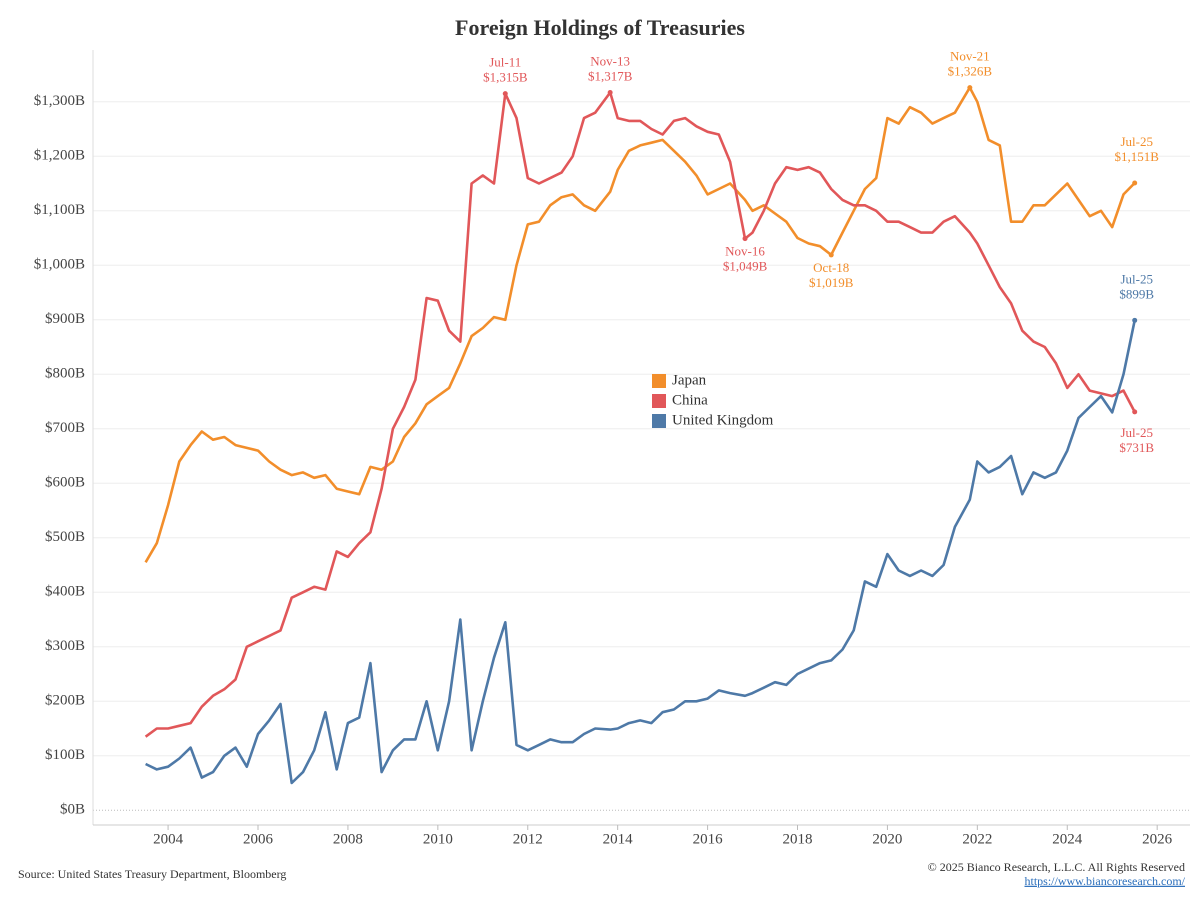 This screenshot has height=900, width=1200. I want to click on y-tick-label: $1,200B, so click(59, 156).